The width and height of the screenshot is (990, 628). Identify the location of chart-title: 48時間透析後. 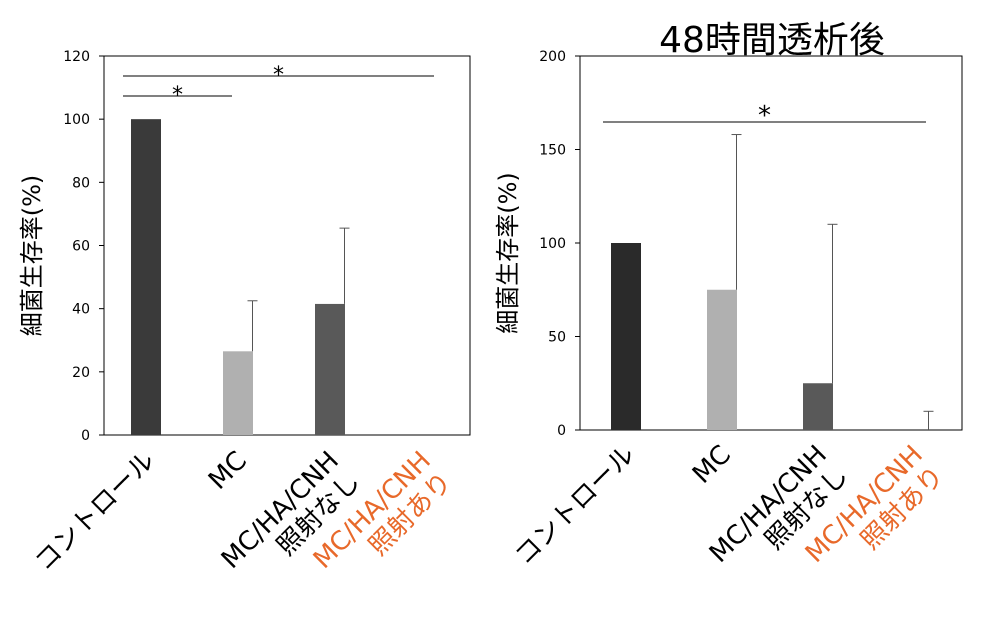
(772, 40).